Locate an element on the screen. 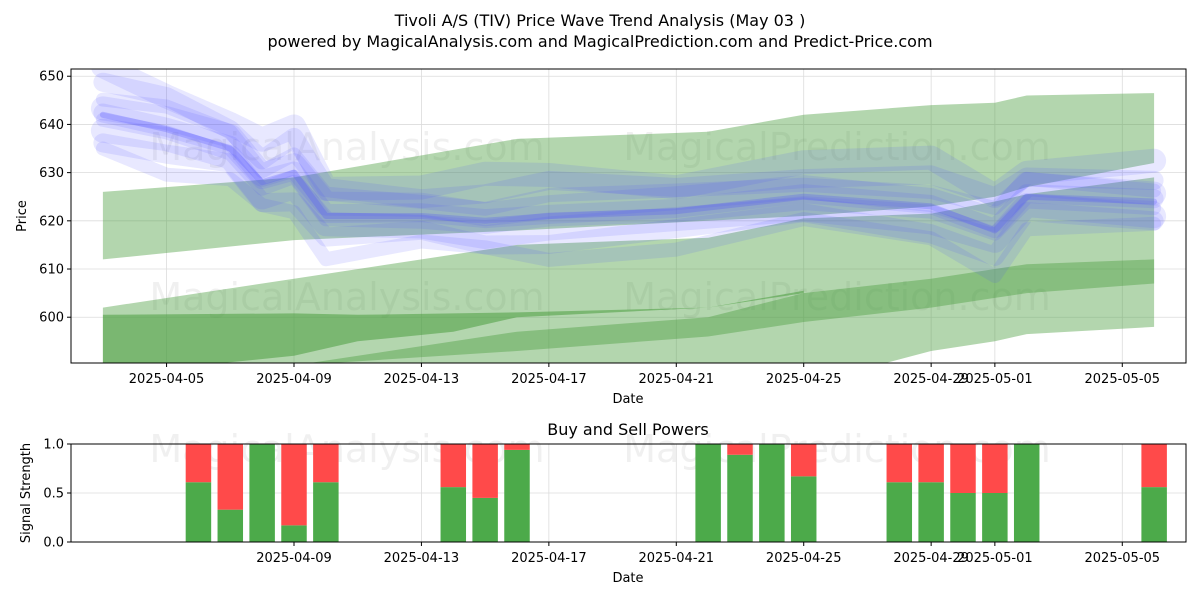 This screenshot has height=604, width=1200. price-x-tick-2: 2025-04-13 is located at coordinates (422, 379).